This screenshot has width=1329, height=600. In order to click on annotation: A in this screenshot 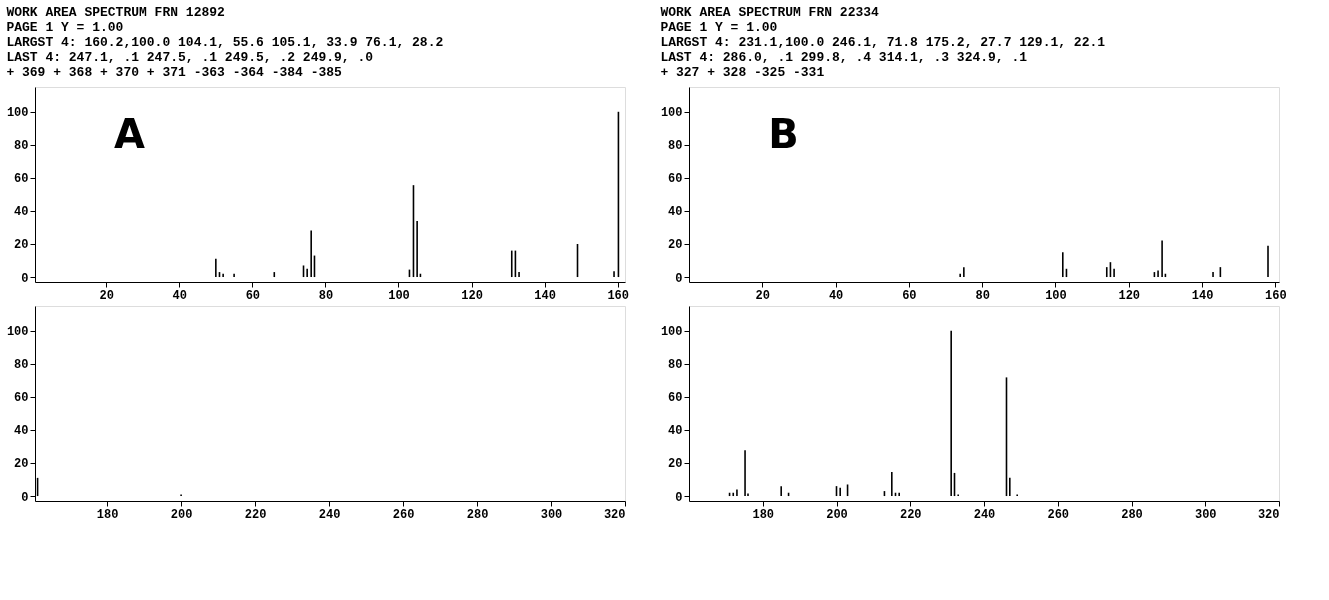, I will do `click(129, 133)`.